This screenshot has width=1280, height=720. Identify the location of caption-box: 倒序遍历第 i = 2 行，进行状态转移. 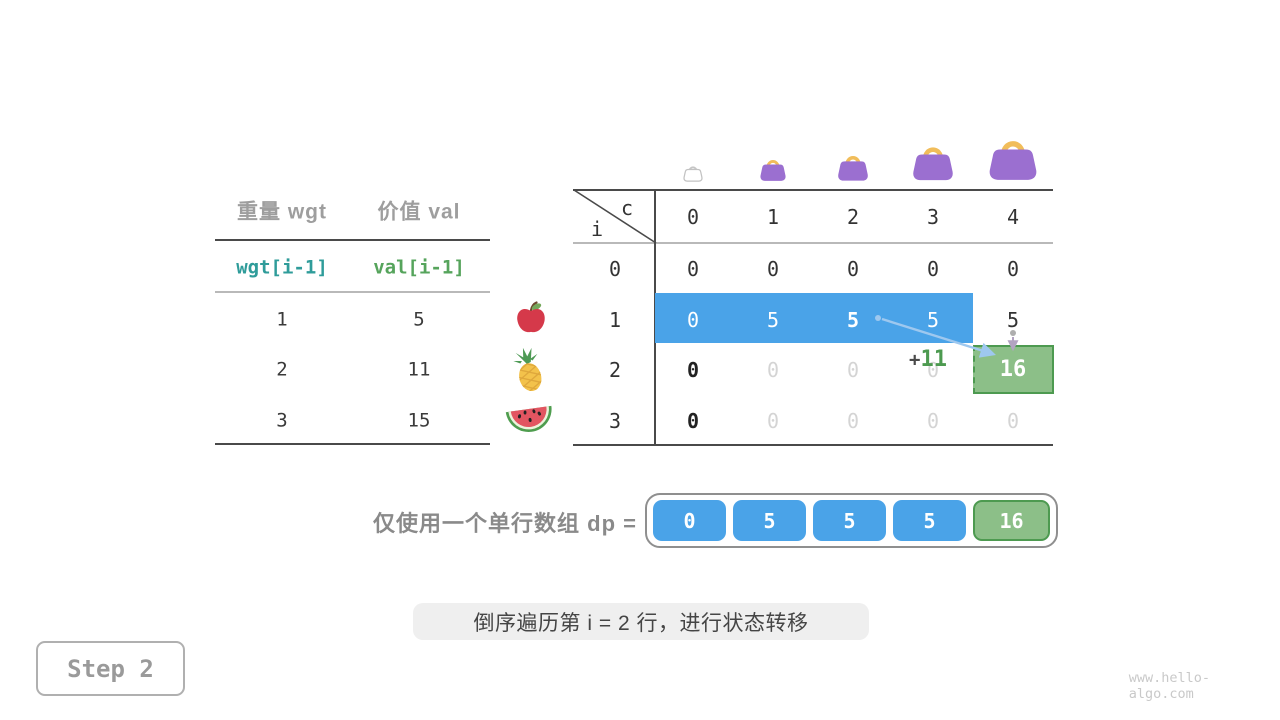
(641, 621).